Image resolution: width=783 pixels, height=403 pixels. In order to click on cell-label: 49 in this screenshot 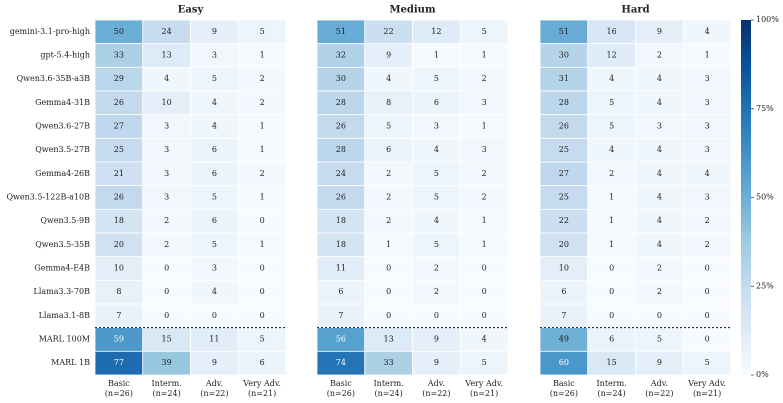, I will do `click(564, 339)`.